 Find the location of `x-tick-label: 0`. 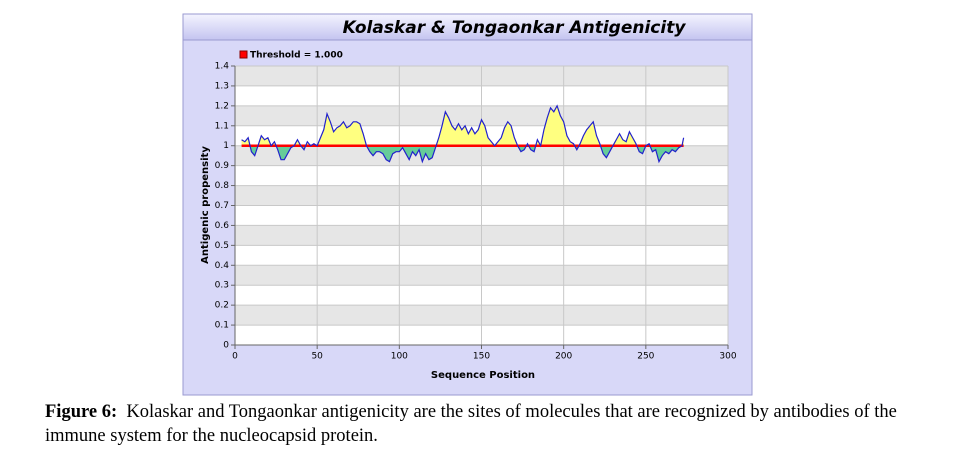

x-tick-label: 0 is located at coordinates (235, 357).